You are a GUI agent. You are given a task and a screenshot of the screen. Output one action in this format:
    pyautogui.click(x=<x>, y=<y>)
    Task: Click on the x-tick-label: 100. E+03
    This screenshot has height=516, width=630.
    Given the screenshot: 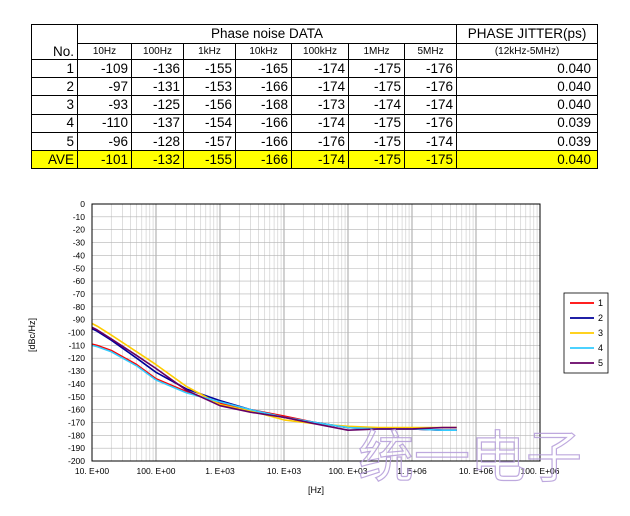 What is the action you would take?
    pyautogui.click(x=348, y=471)
    